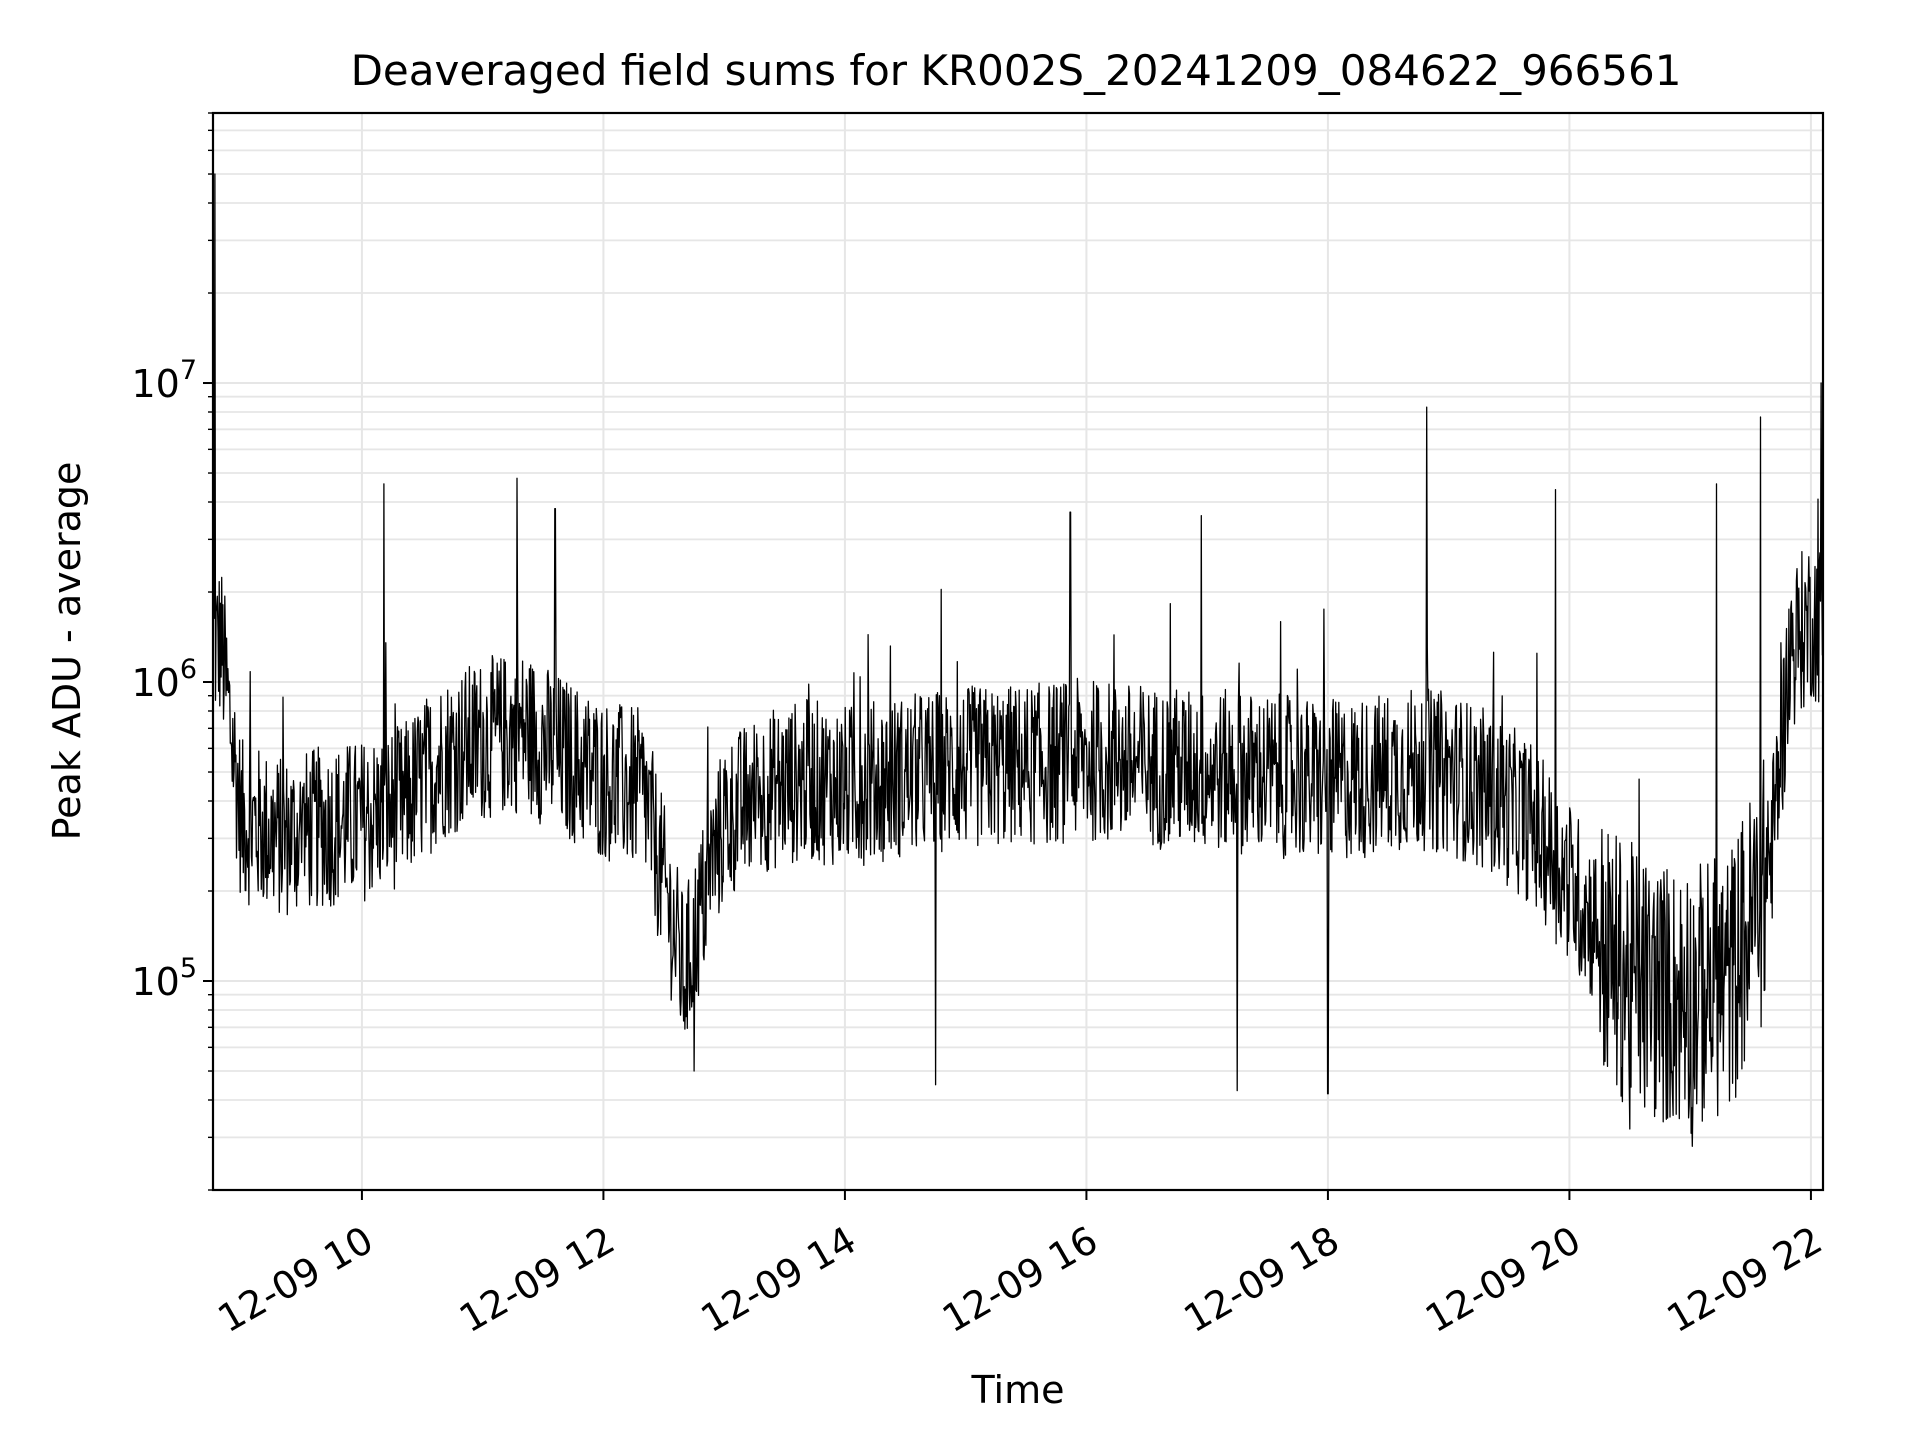 Image resolution: width=1920 pixels, height=1440 pixels. I want to click on y-tick-label: 10⁵, so click(164, 978).